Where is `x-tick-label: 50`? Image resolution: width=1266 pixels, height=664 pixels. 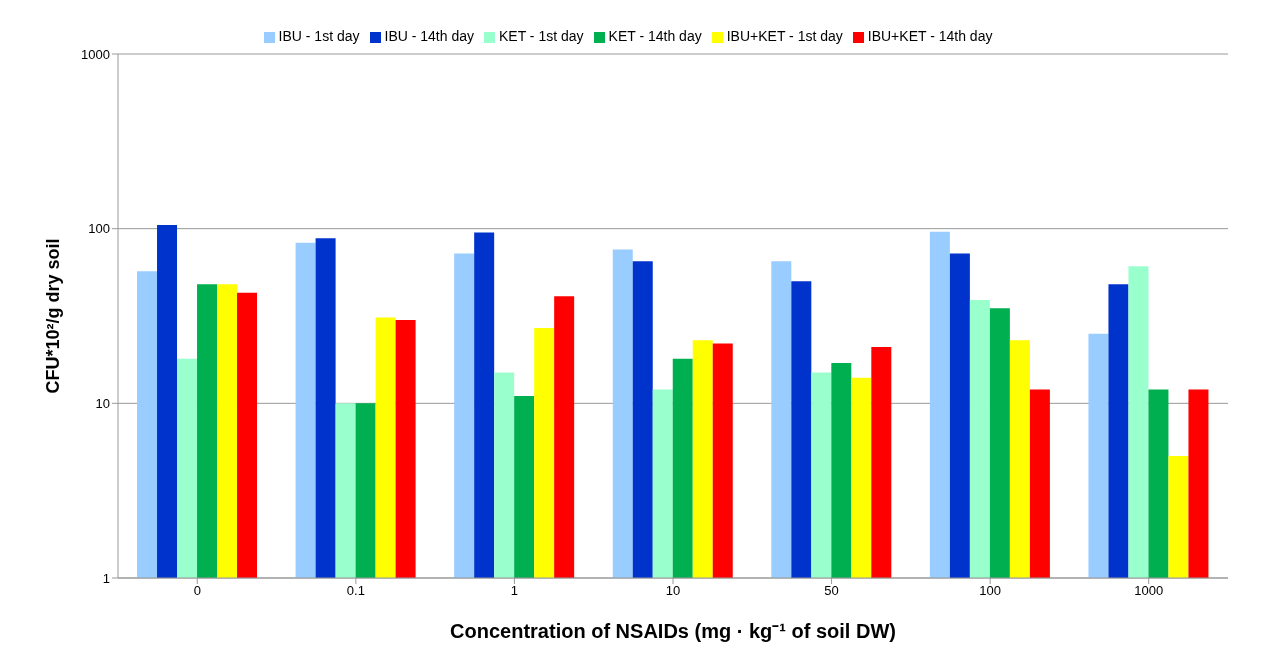
x-tick-label: 50 is located at coordinates (831, 591).